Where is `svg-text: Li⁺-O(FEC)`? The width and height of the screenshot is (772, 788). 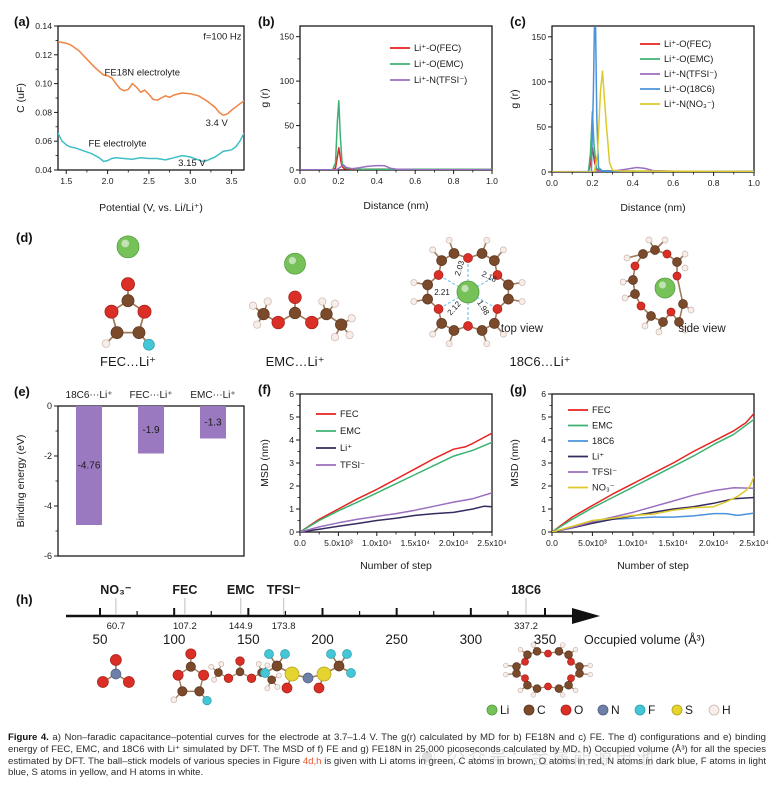
svg-text: Li⁺-O(FEC) is located at coordinates (687, 44).